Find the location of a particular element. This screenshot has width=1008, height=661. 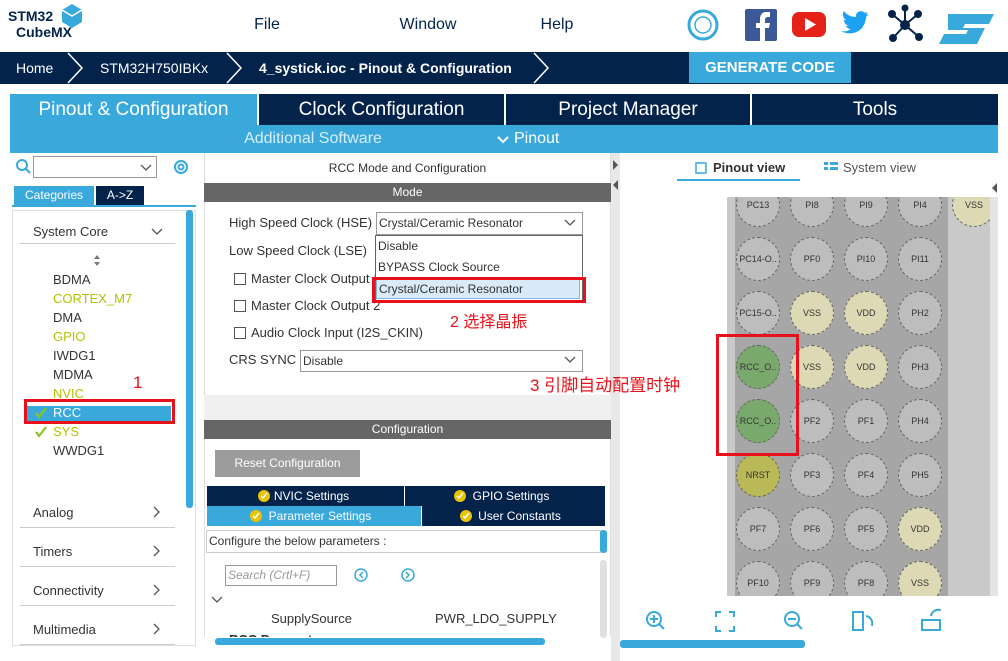

pin: PF9 is located at coordinates (812, 578).